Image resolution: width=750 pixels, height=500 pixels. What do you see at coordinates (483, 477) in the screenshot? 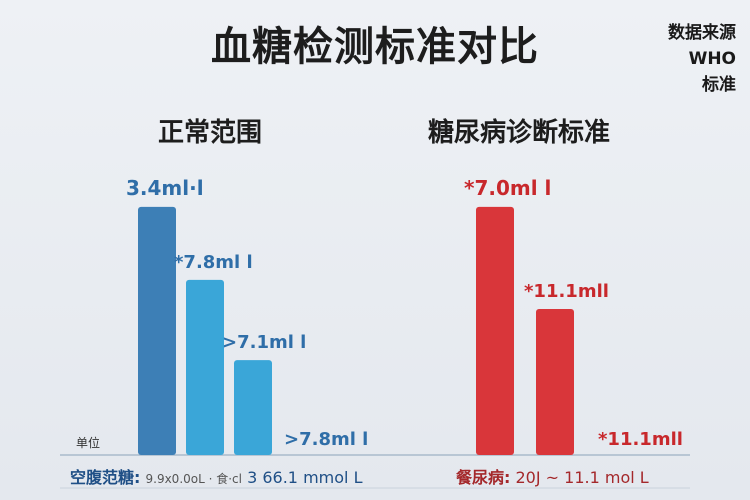
I see `footer-diabetes-label: 餐尿病:` at bounding box center [483, 477].